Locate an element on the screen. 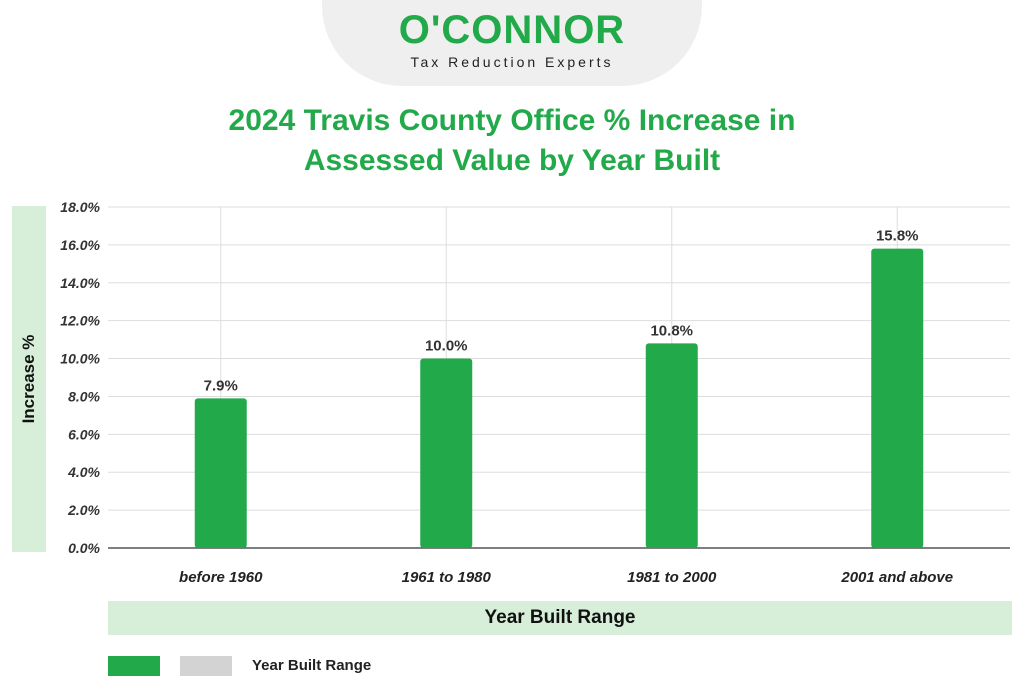 This screenshot has height=697, width=1024. x-tick-label: 1961 to 1980 is located at coordinates (447, 577).